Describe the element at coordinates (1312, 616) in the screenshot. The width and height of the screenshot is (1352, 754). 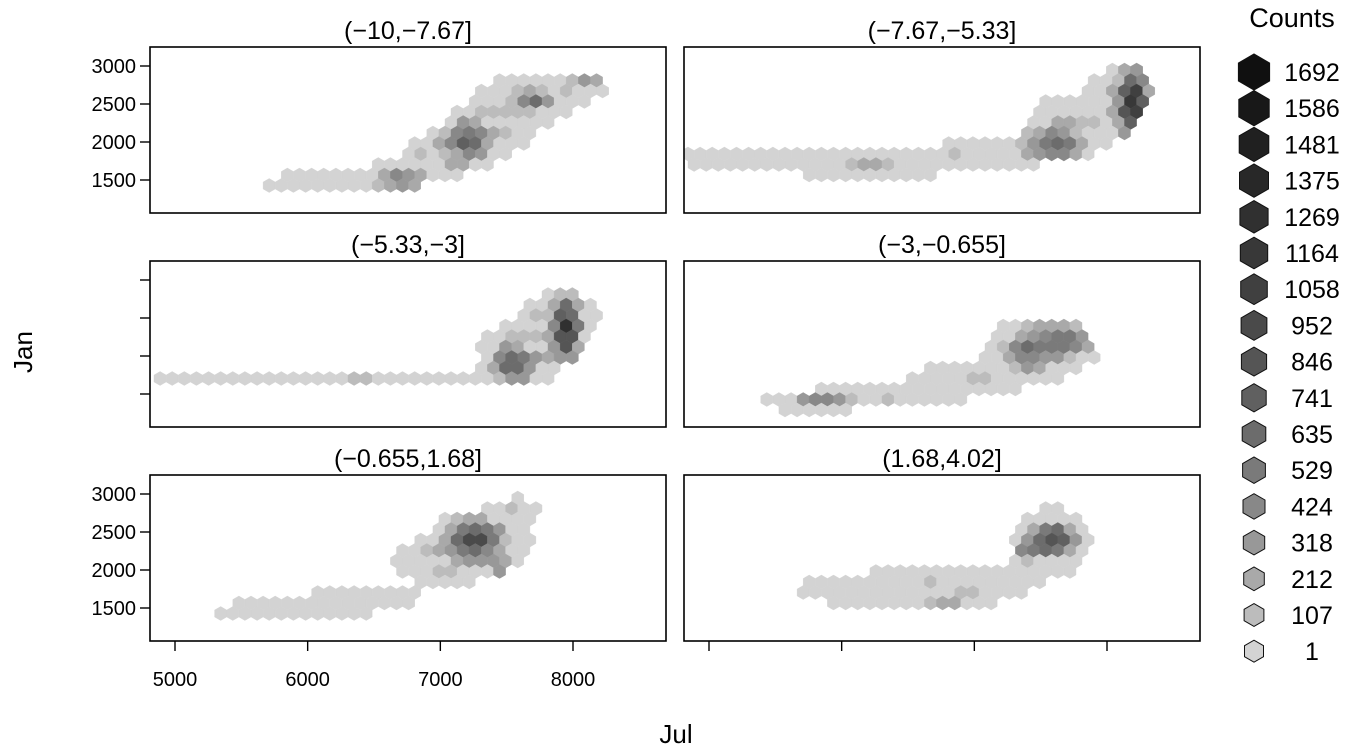
I see `legend-label: 107` at that location.